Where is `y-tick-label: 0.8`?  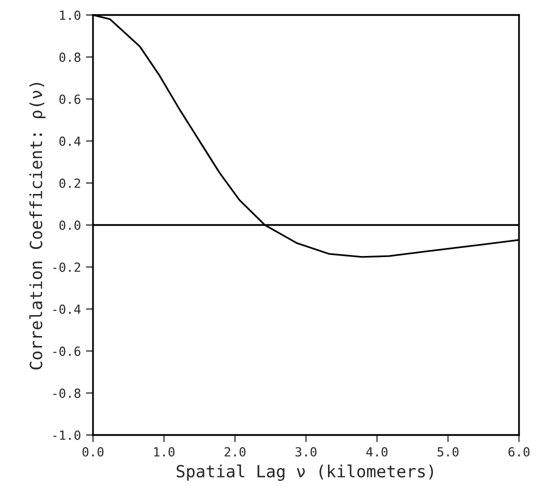 y-tick-label: 0.8 is located at coordinates (69, 57).